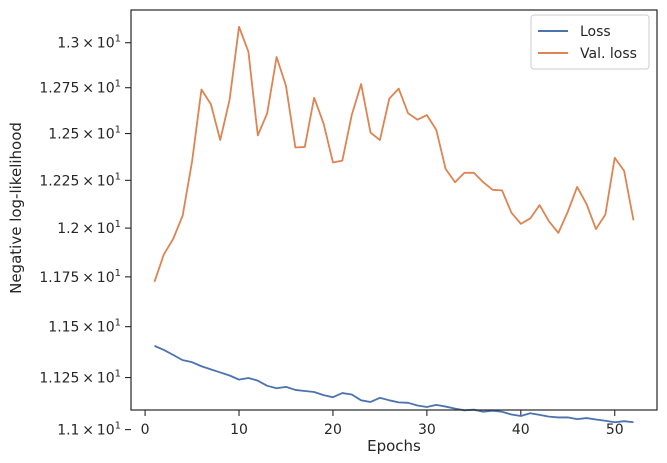 The height and width of the screenshot is (463, 667). What do you see at coordinates (239, 430) in the screenshot?
I see `x-tick-label: 10` at bounding box center [239, 430].